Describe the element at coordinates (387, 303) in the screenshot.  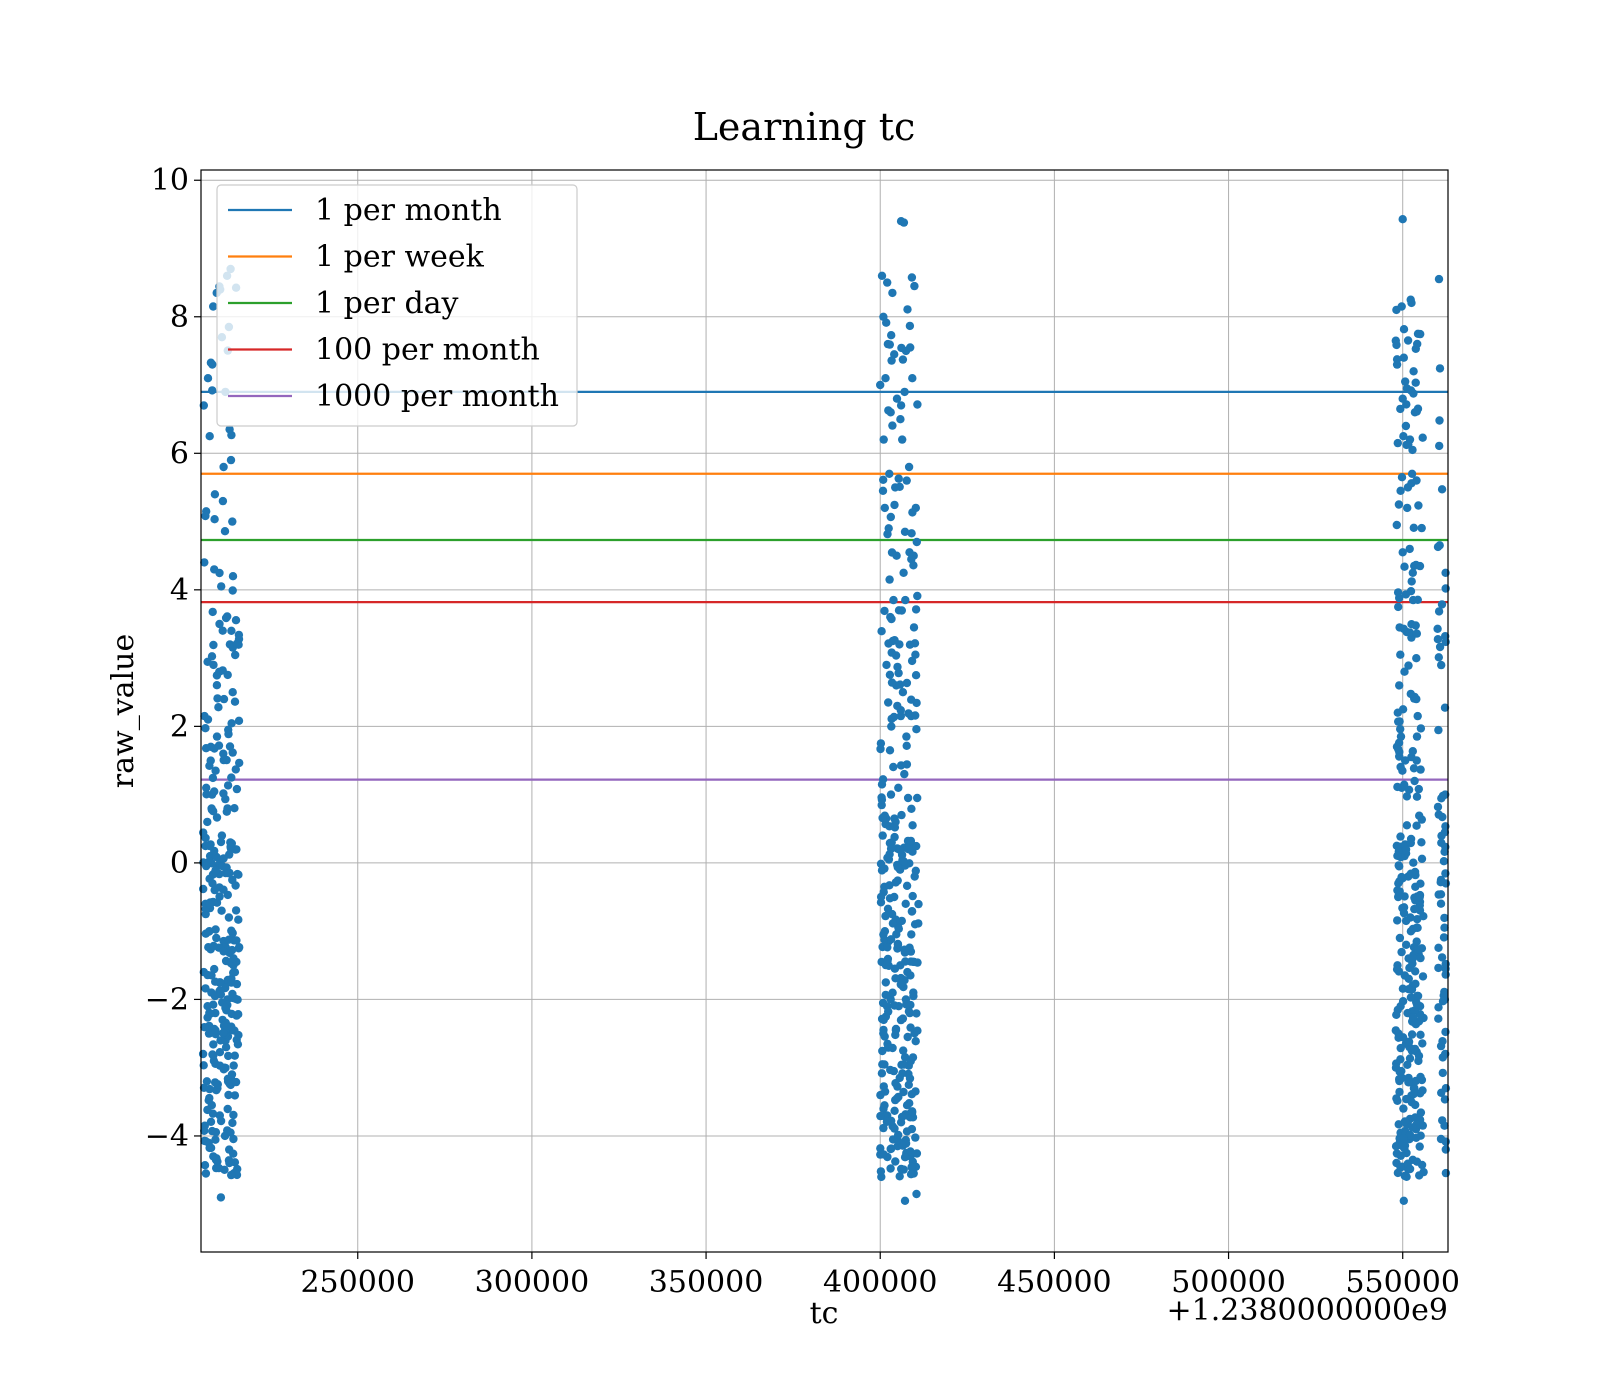
I see `legend-label: 1 per day` at that location.